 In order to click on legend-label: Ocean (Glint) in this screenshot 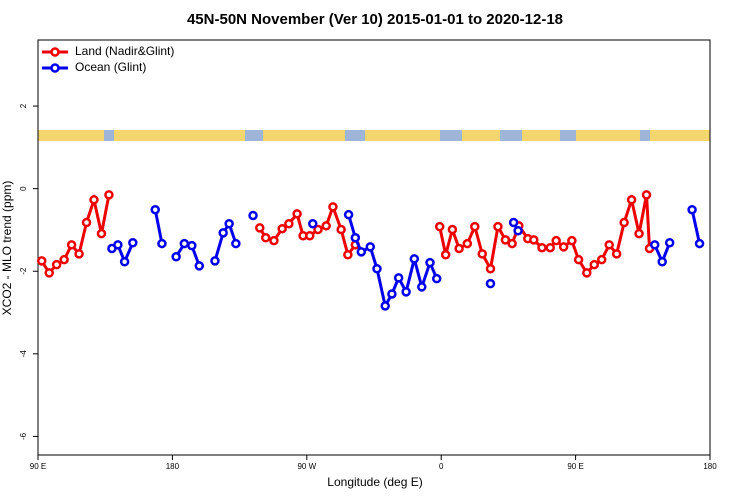, I will do `click(110, 67)`.